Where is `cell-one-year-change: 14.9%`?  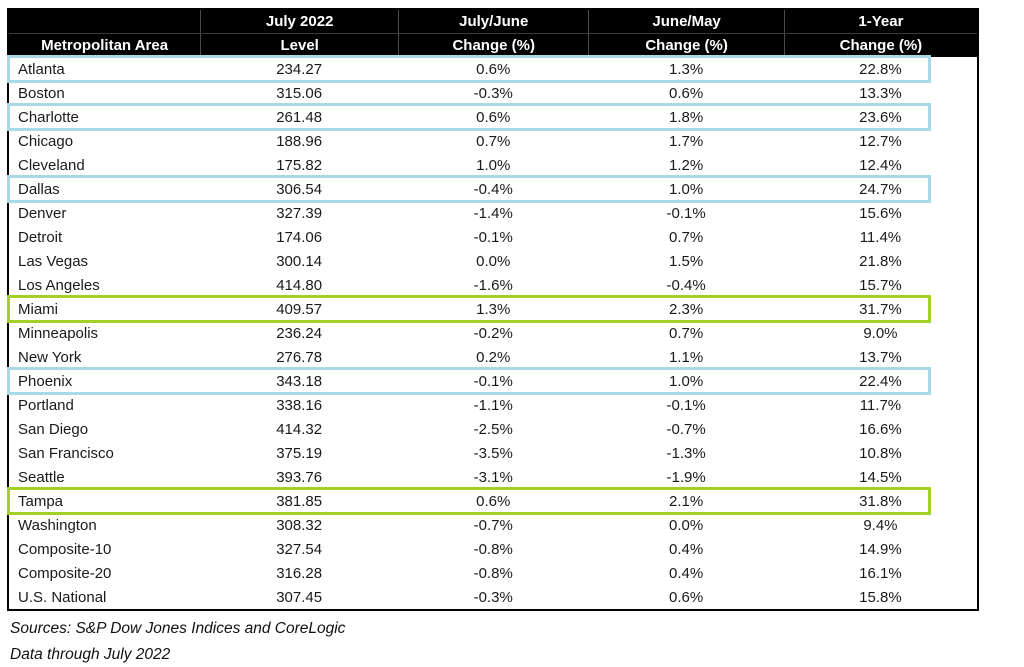
cell-one-year-change: 14.9% is located at coordinates (880, 549).